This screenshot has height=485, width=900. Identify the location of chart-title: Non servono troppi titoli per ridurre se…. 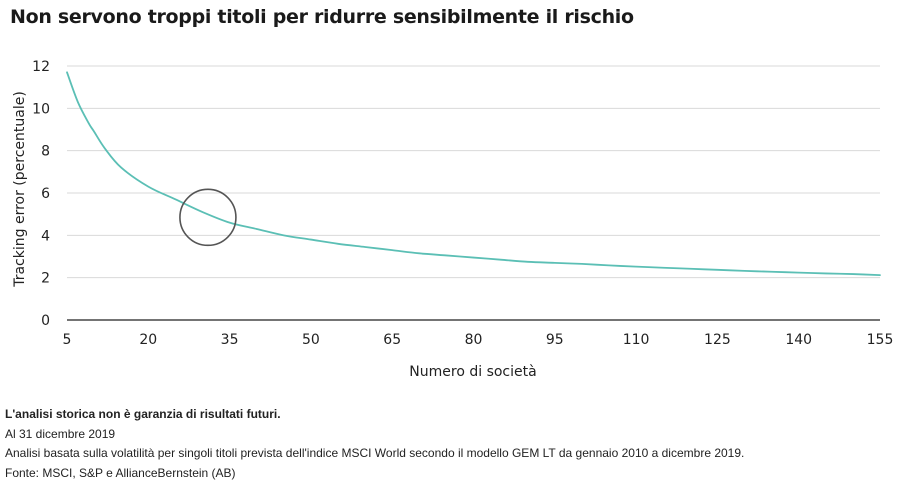
(322, 17).